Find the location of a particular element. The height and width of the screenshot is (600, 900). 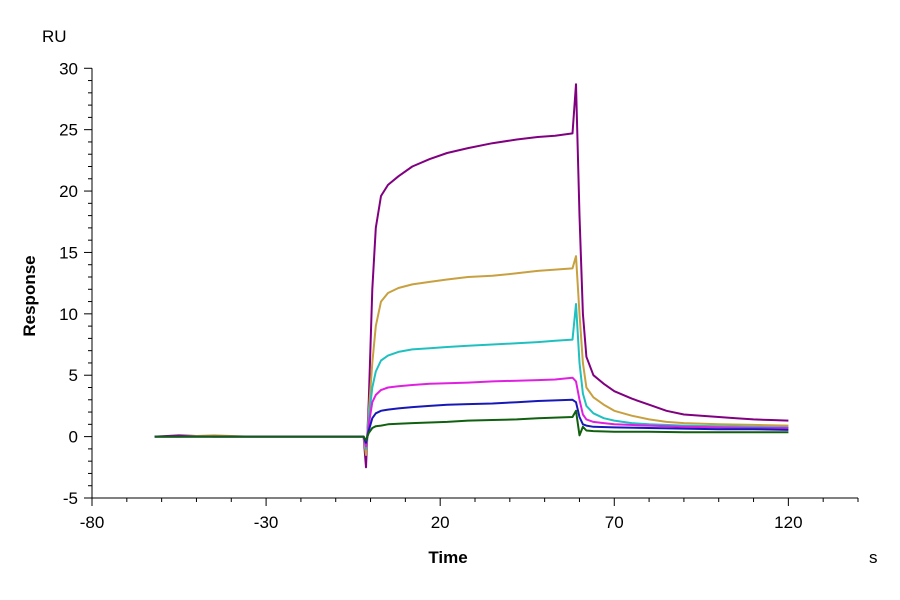

y-tick-label: 10 is located at coordinates (68, 314).